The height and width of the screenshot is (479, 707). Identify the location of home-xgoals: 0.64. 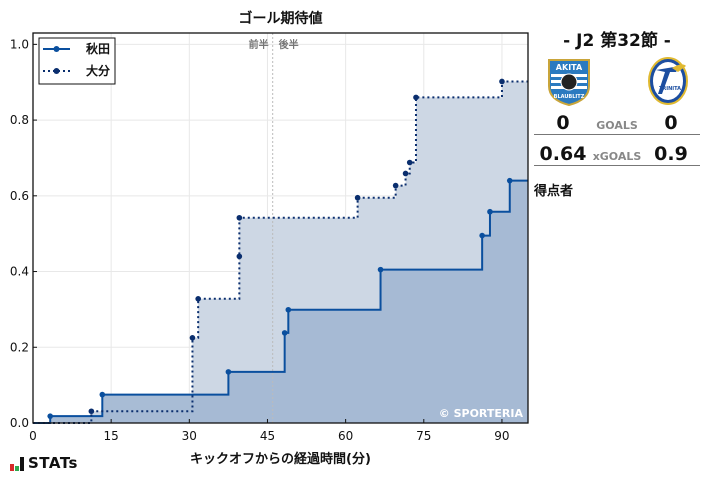
(563, 154).